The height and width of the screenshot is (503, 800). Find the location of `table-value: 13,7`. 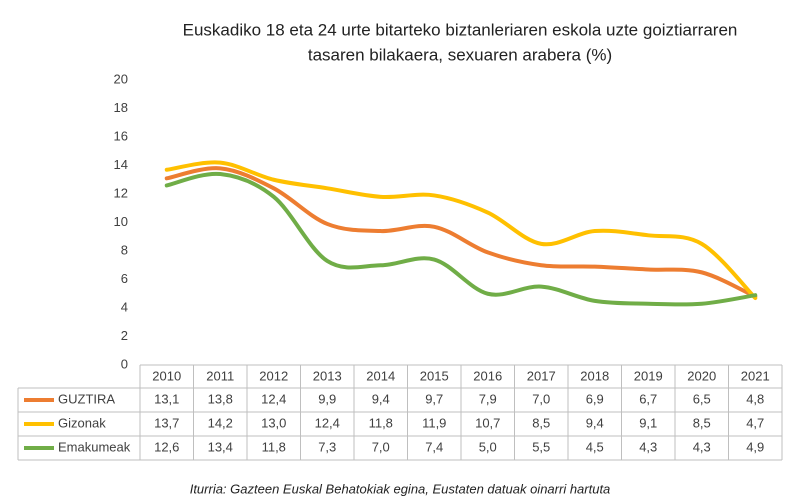

table-value: 13,7 is located at coordinates (166, 422).